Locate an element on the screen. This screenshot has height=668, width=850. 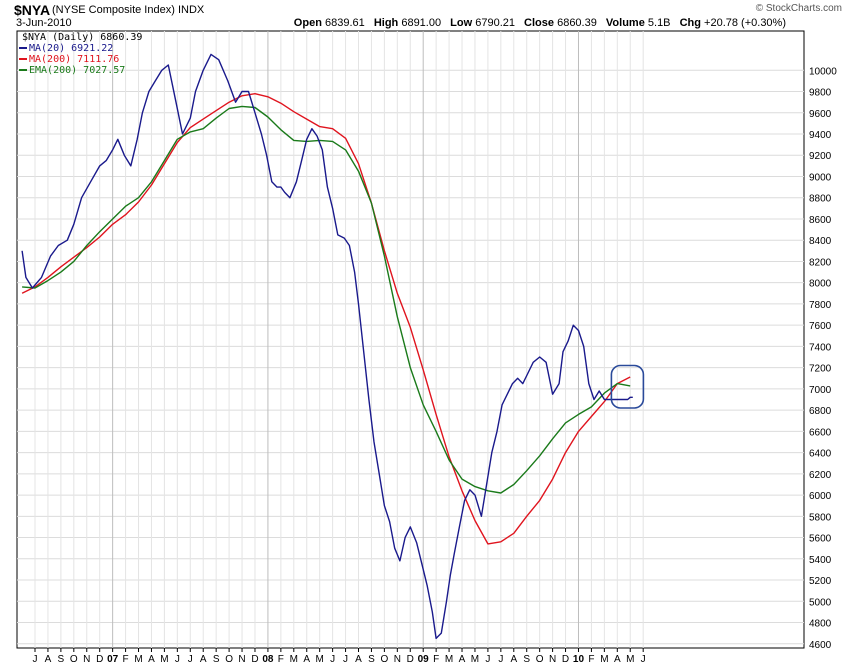
low-stat: Low 6790.21 is located at coordinates (482, 23).